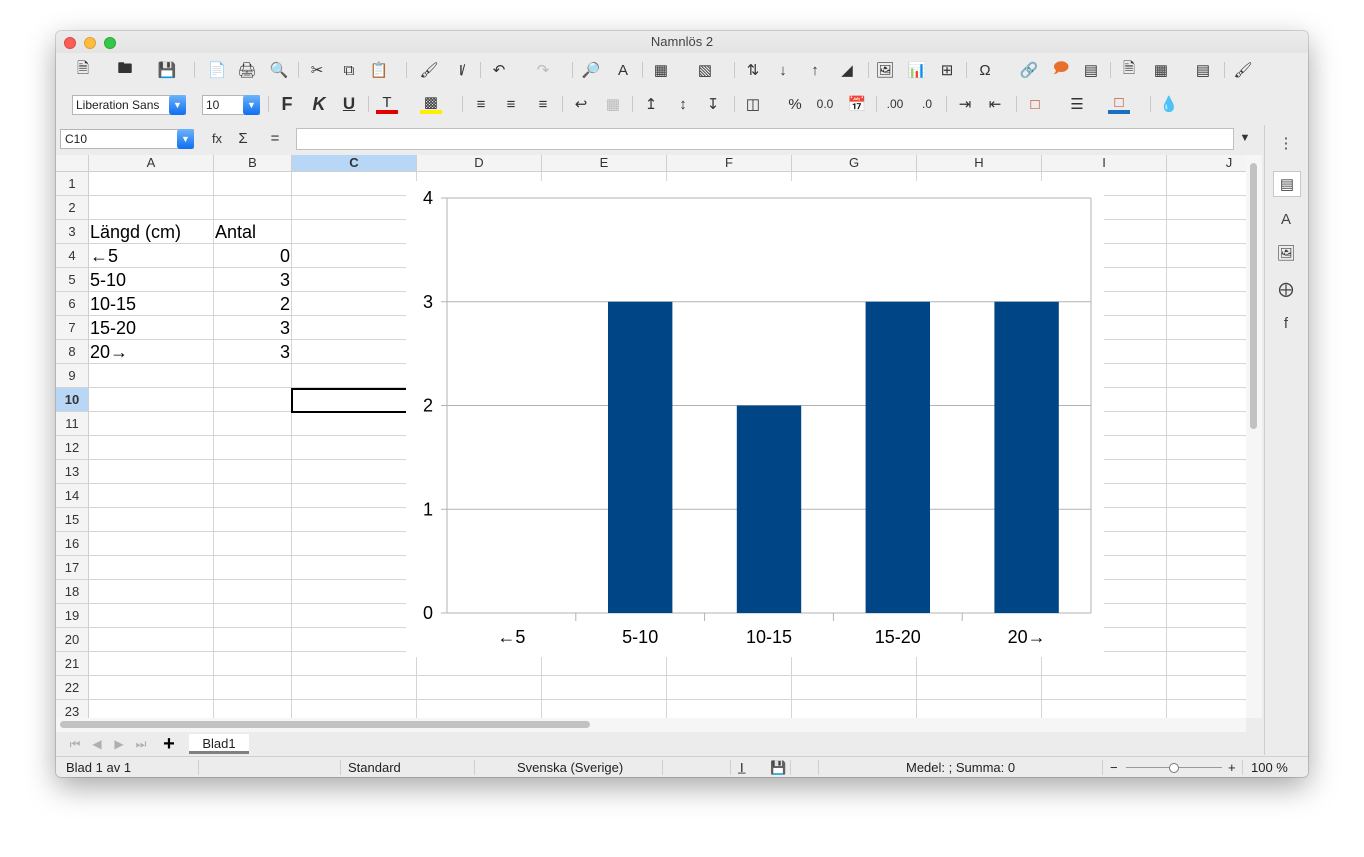 This screenshot has width=1364, height=857. I want to click on column-header-i: I, so click(1104, 163).